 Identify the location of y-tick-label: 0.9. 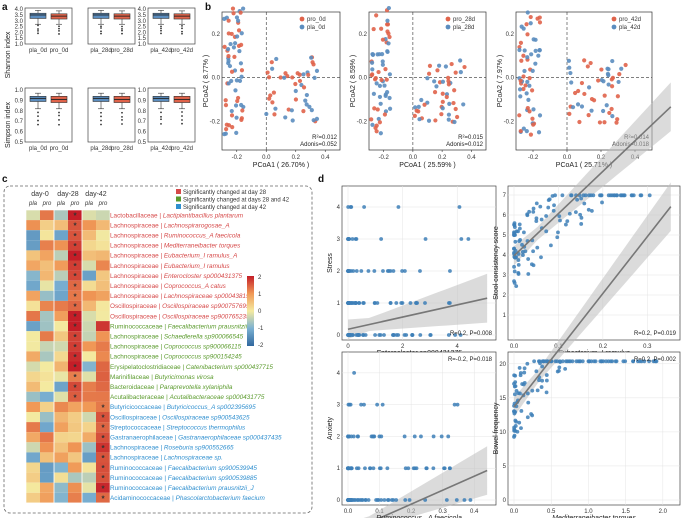
(142, 101).